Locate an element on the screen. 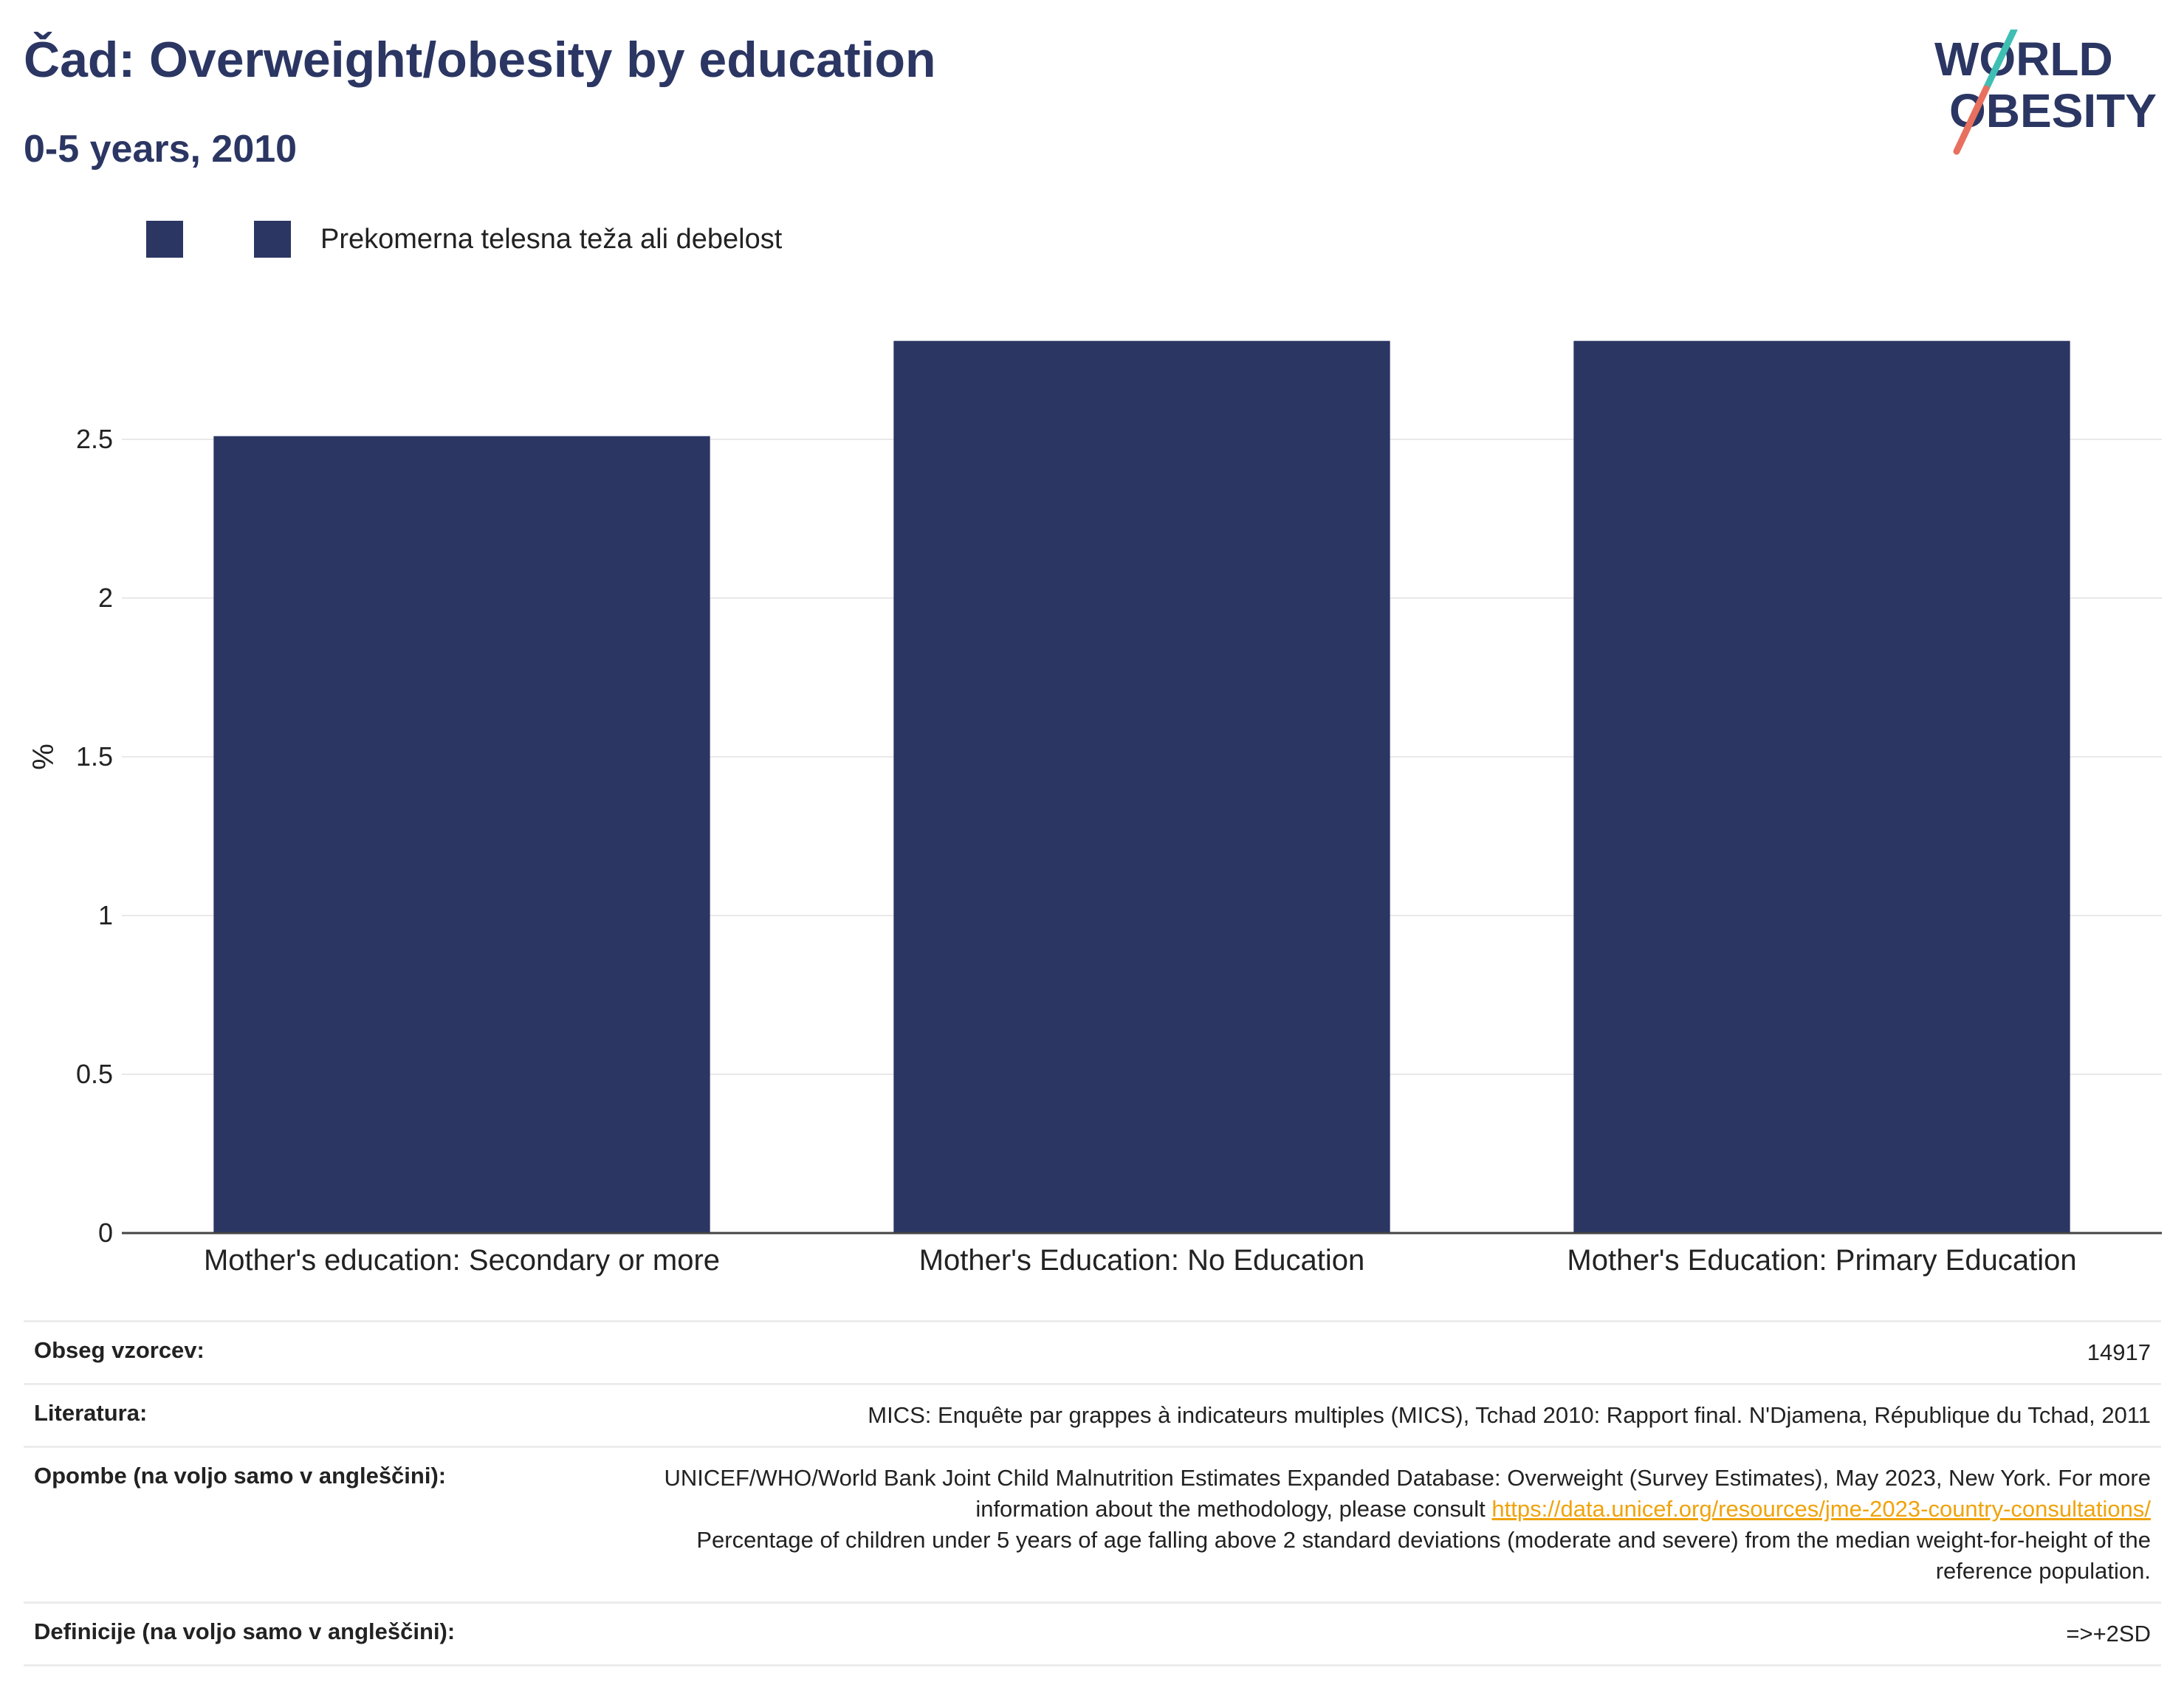 The width and height of the screenshot is (2184, 1696). definitions-label: Definicije (na voljo samo v angleščini): is located at coordinates (245, 1631).